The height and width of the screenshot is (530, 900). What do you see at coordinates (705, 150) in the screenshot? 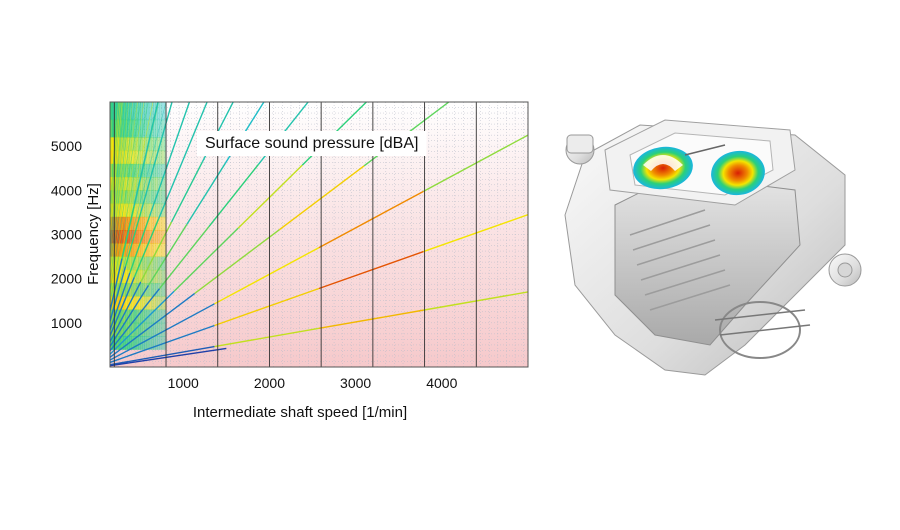
I see `housing-seam` at bounding box center [705, 150].